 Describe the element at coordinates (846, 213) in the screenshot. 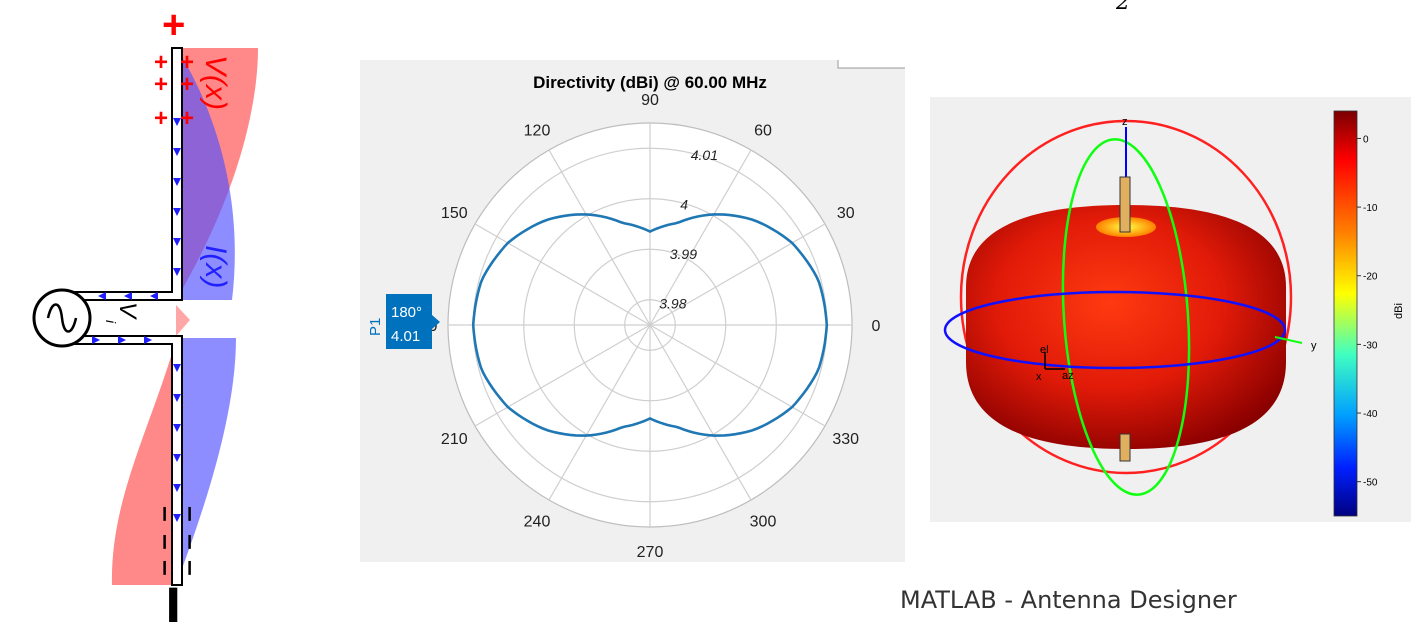

I see `polar-angle-label: 30` at that location.